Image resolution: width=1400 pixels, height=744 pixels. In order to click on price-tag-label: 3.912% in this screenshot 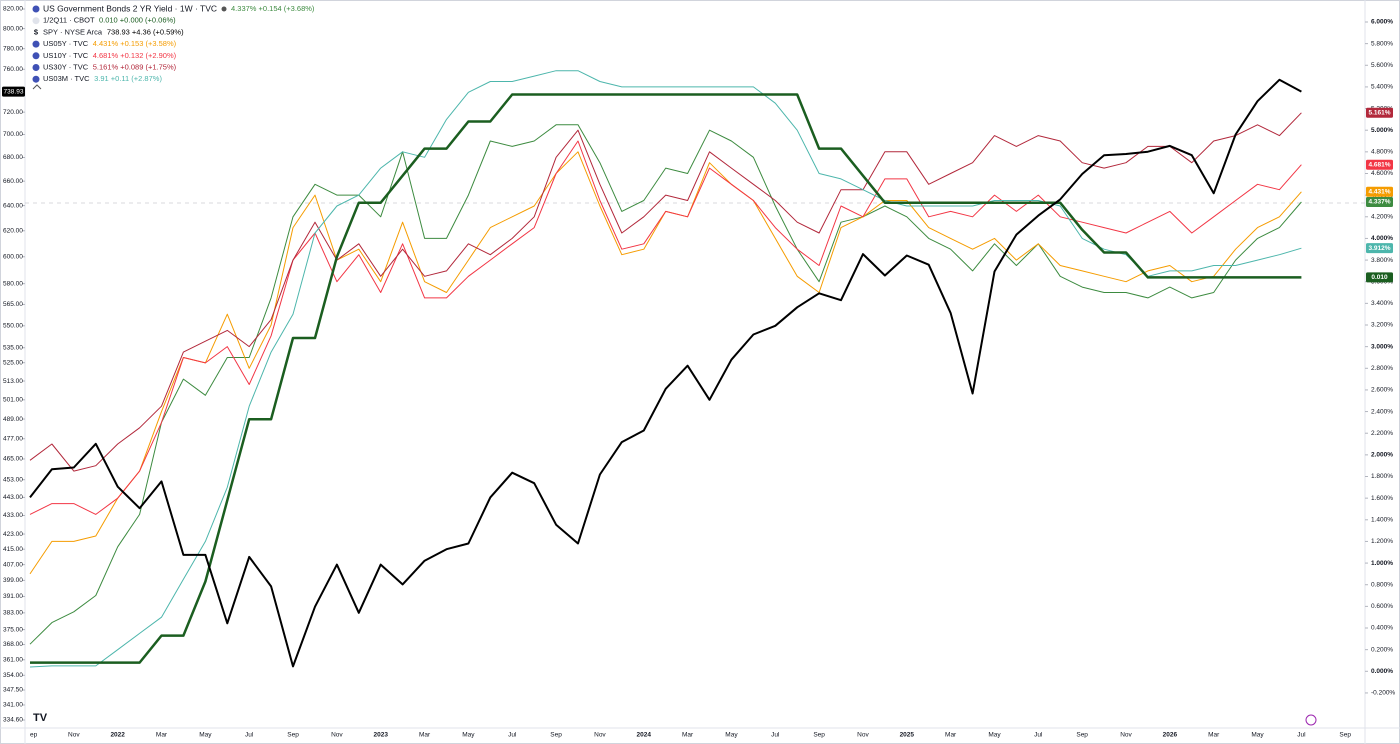, I will do `click(1379, 248)`.